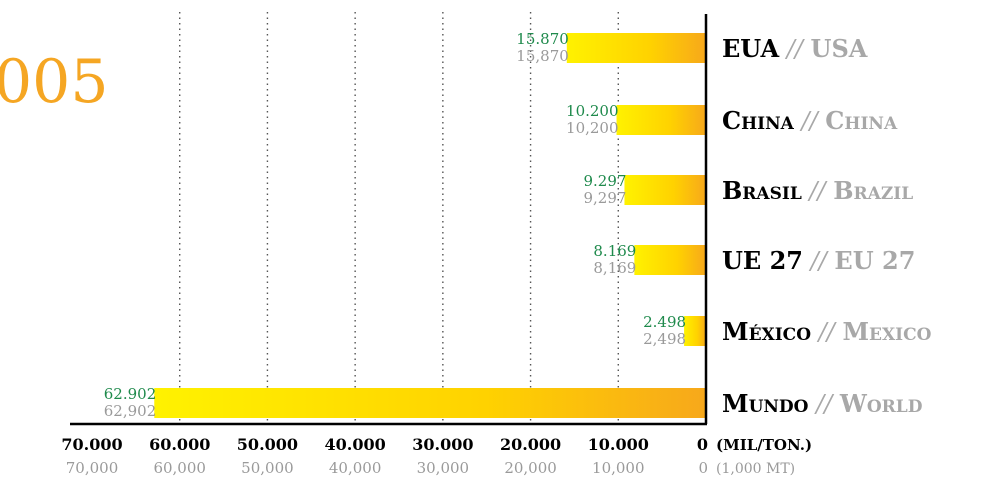 This screenshot has height=490, width=997. I want to click on x-tick-label: 40.000, so click(355, 444).